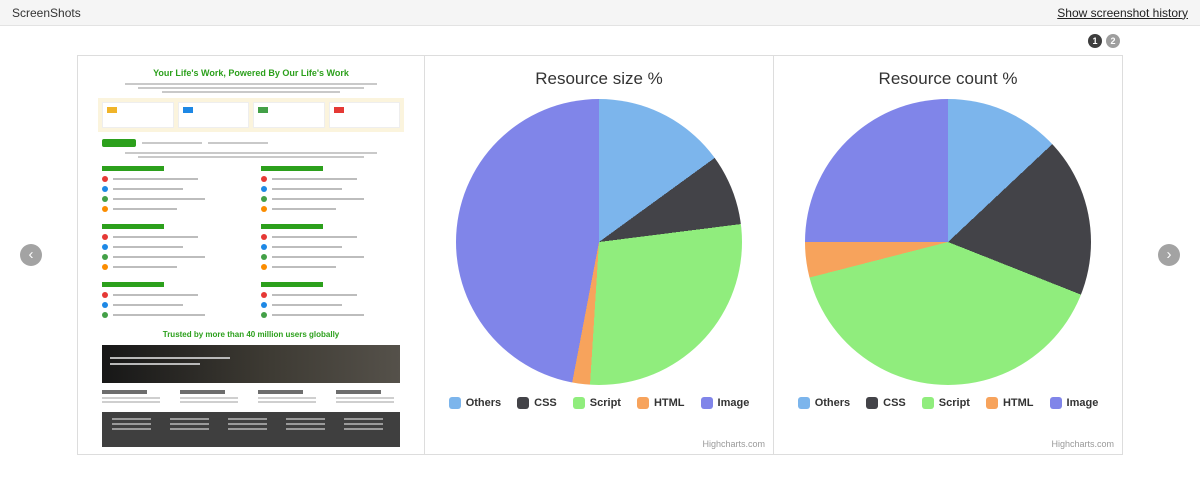  What do you see at coordinates (948, 242) in the screenshot?
I see `pie-resource-count` at bounding box center [948, 242].